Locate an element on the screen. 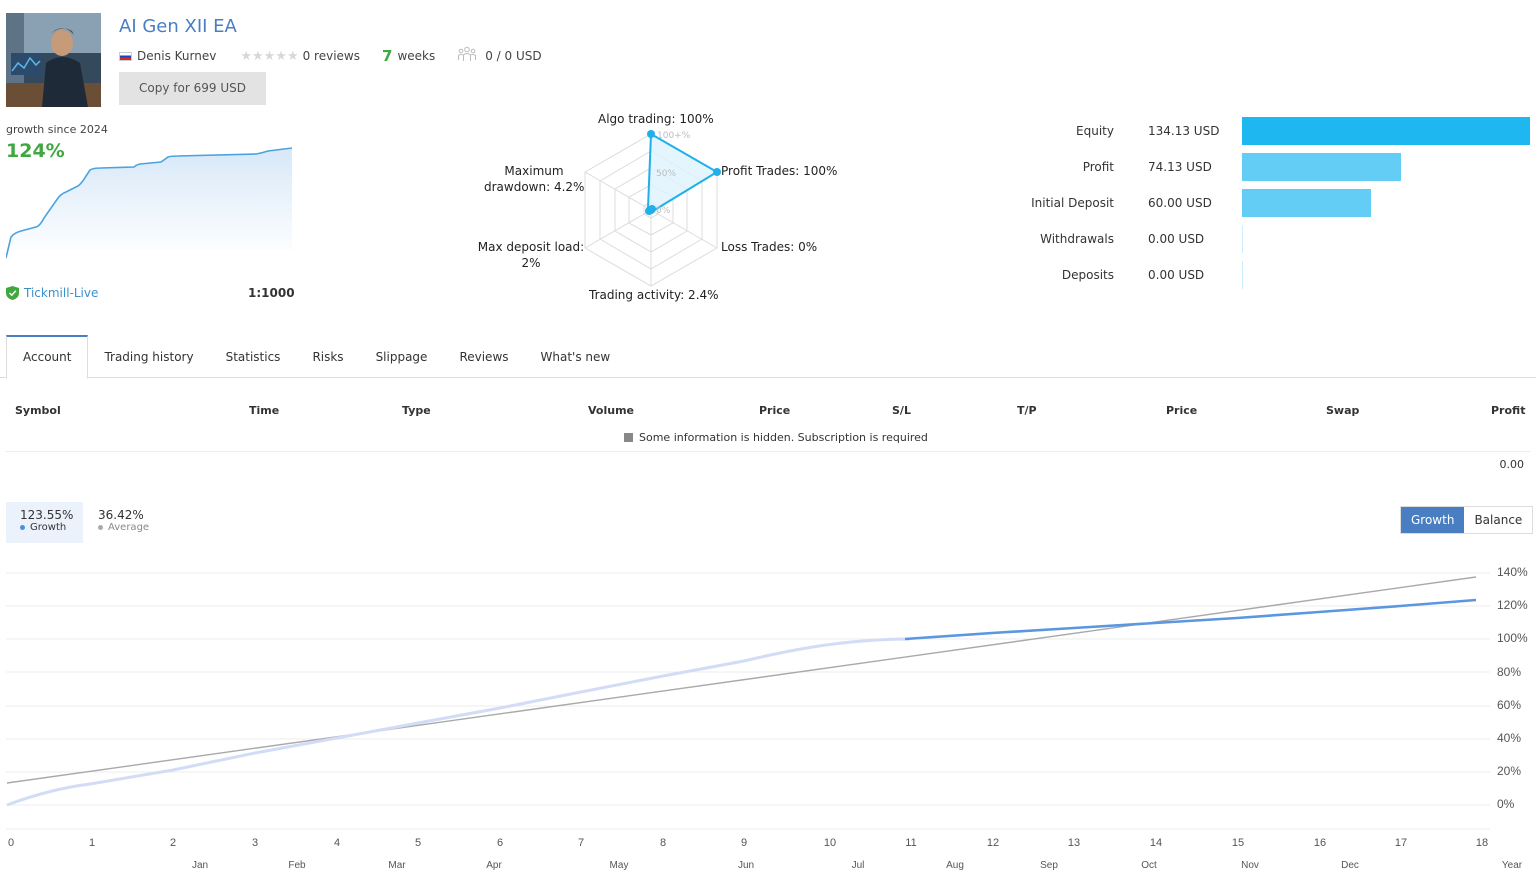  average-tile-value: 36.42% is located at coordinates (121, 515).